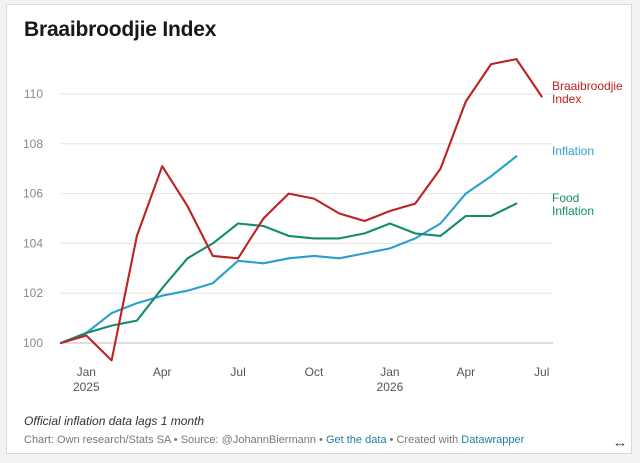  I want to click on series-label-food: Food, so click(565, 198).